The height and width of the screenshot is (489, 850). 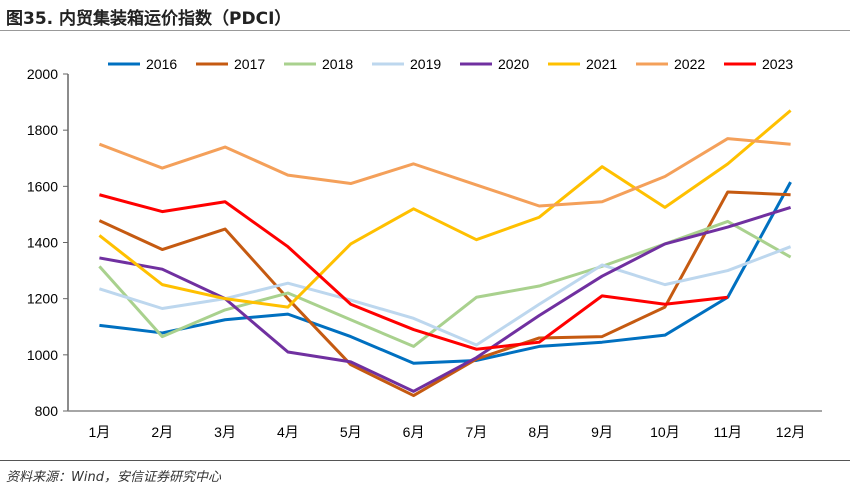 I want to click on chart-title: 图35. 内贸集装箱运价指数（PDCI）, so click(x=149, y=19).